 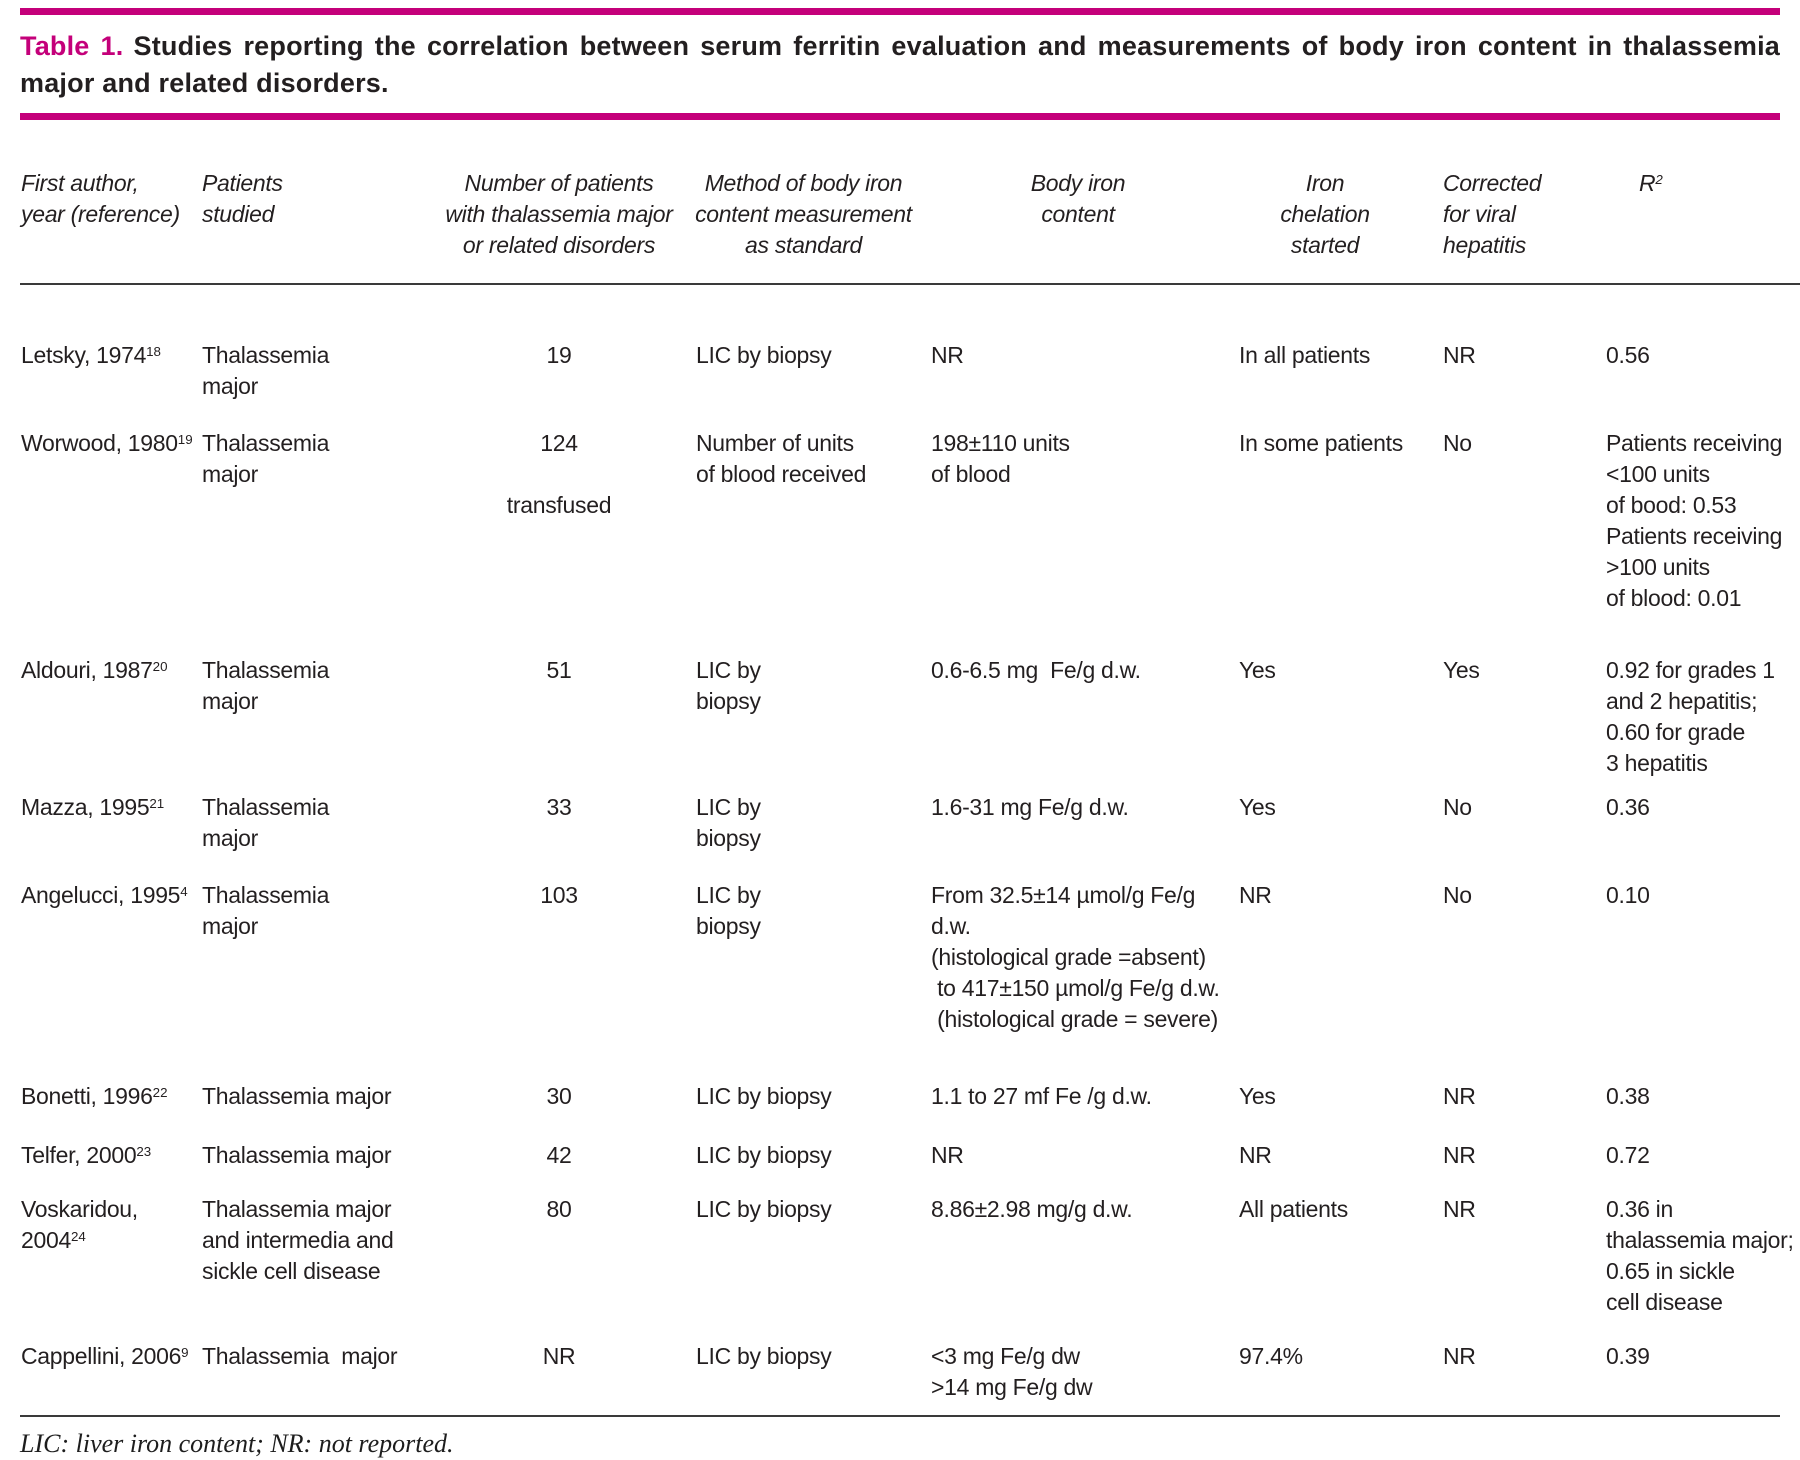 I want to click on cell-r2: 0.72, so click(x=1628, y=1155).